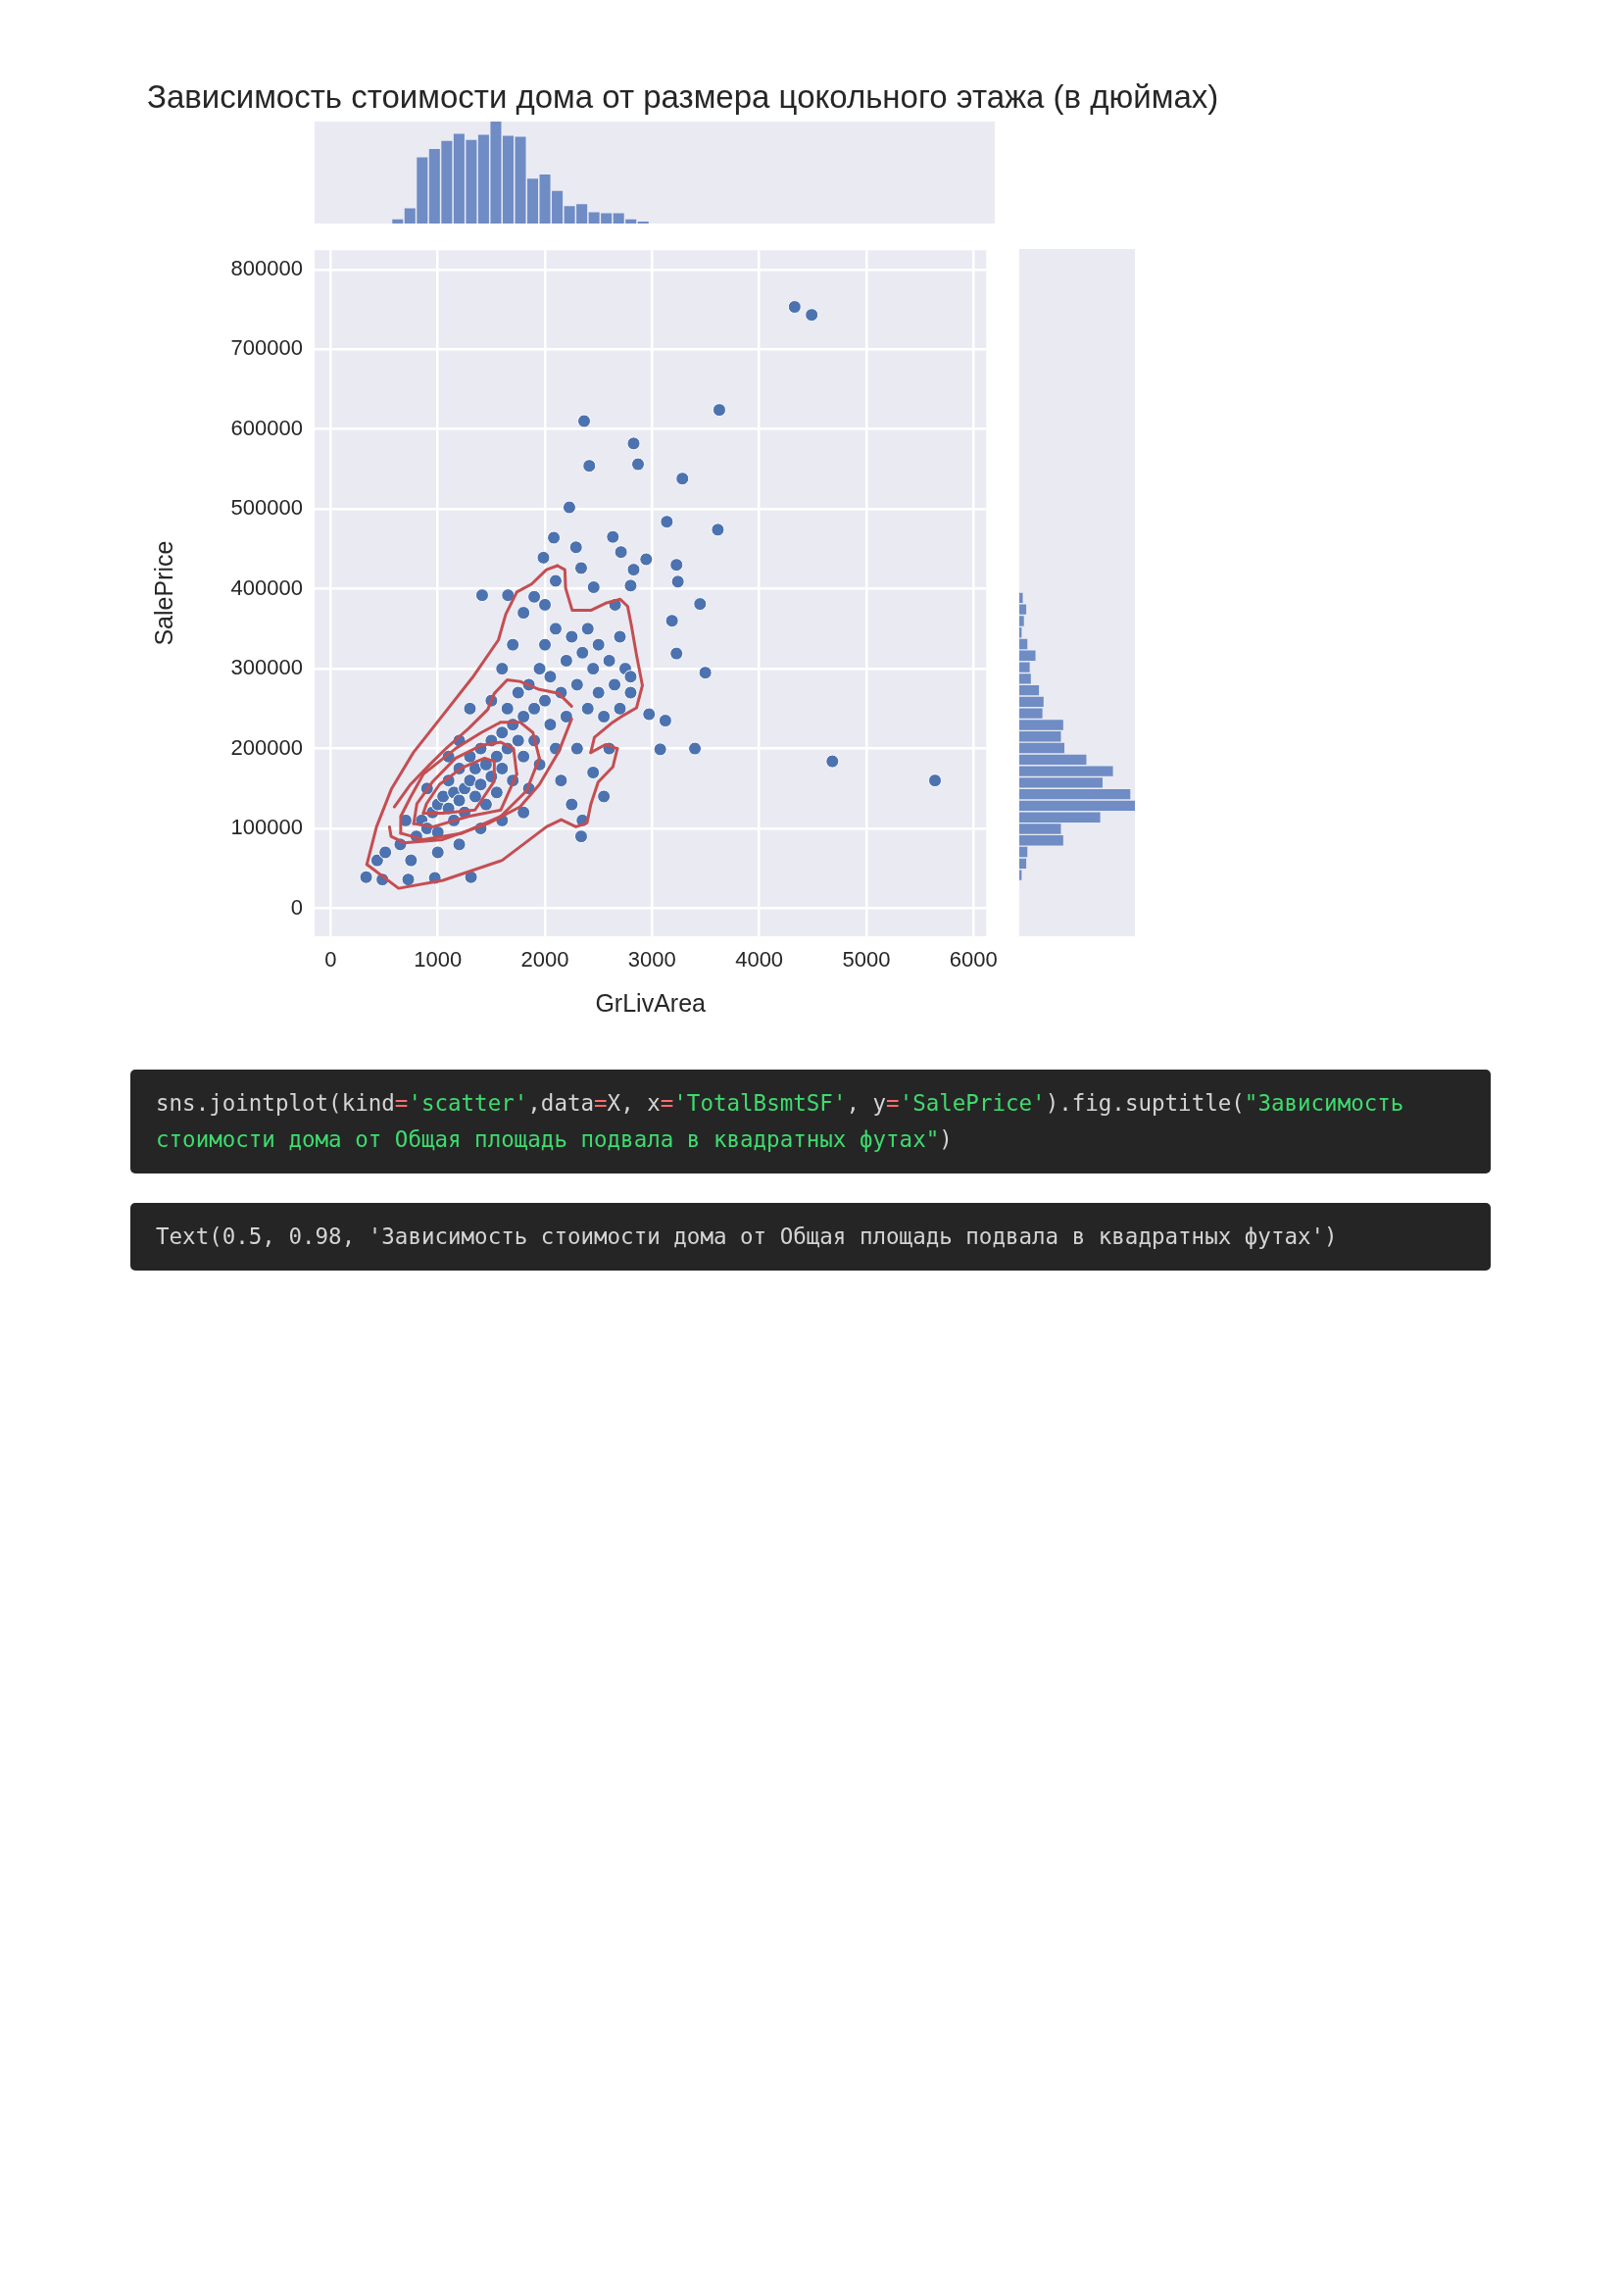 This screenshot has width=1623, height=2296. I want to click on y-tick-label: 300000, so click(266, 667).